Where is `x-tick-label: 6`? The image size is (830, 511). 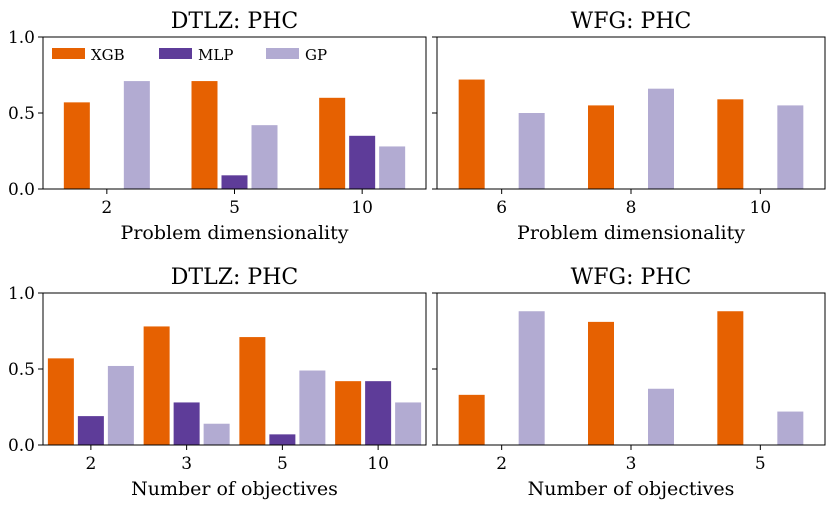
x-tick-label: 6 is located at coordinates (501, 208).